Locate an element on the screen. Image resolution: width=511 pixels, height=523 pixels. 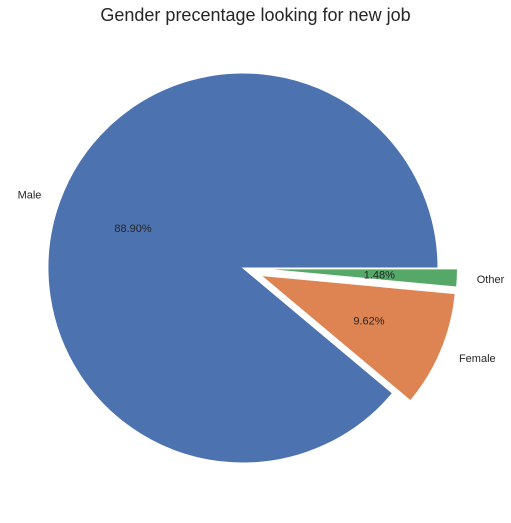
pie-slice-female is located at coordinates (357, 338).